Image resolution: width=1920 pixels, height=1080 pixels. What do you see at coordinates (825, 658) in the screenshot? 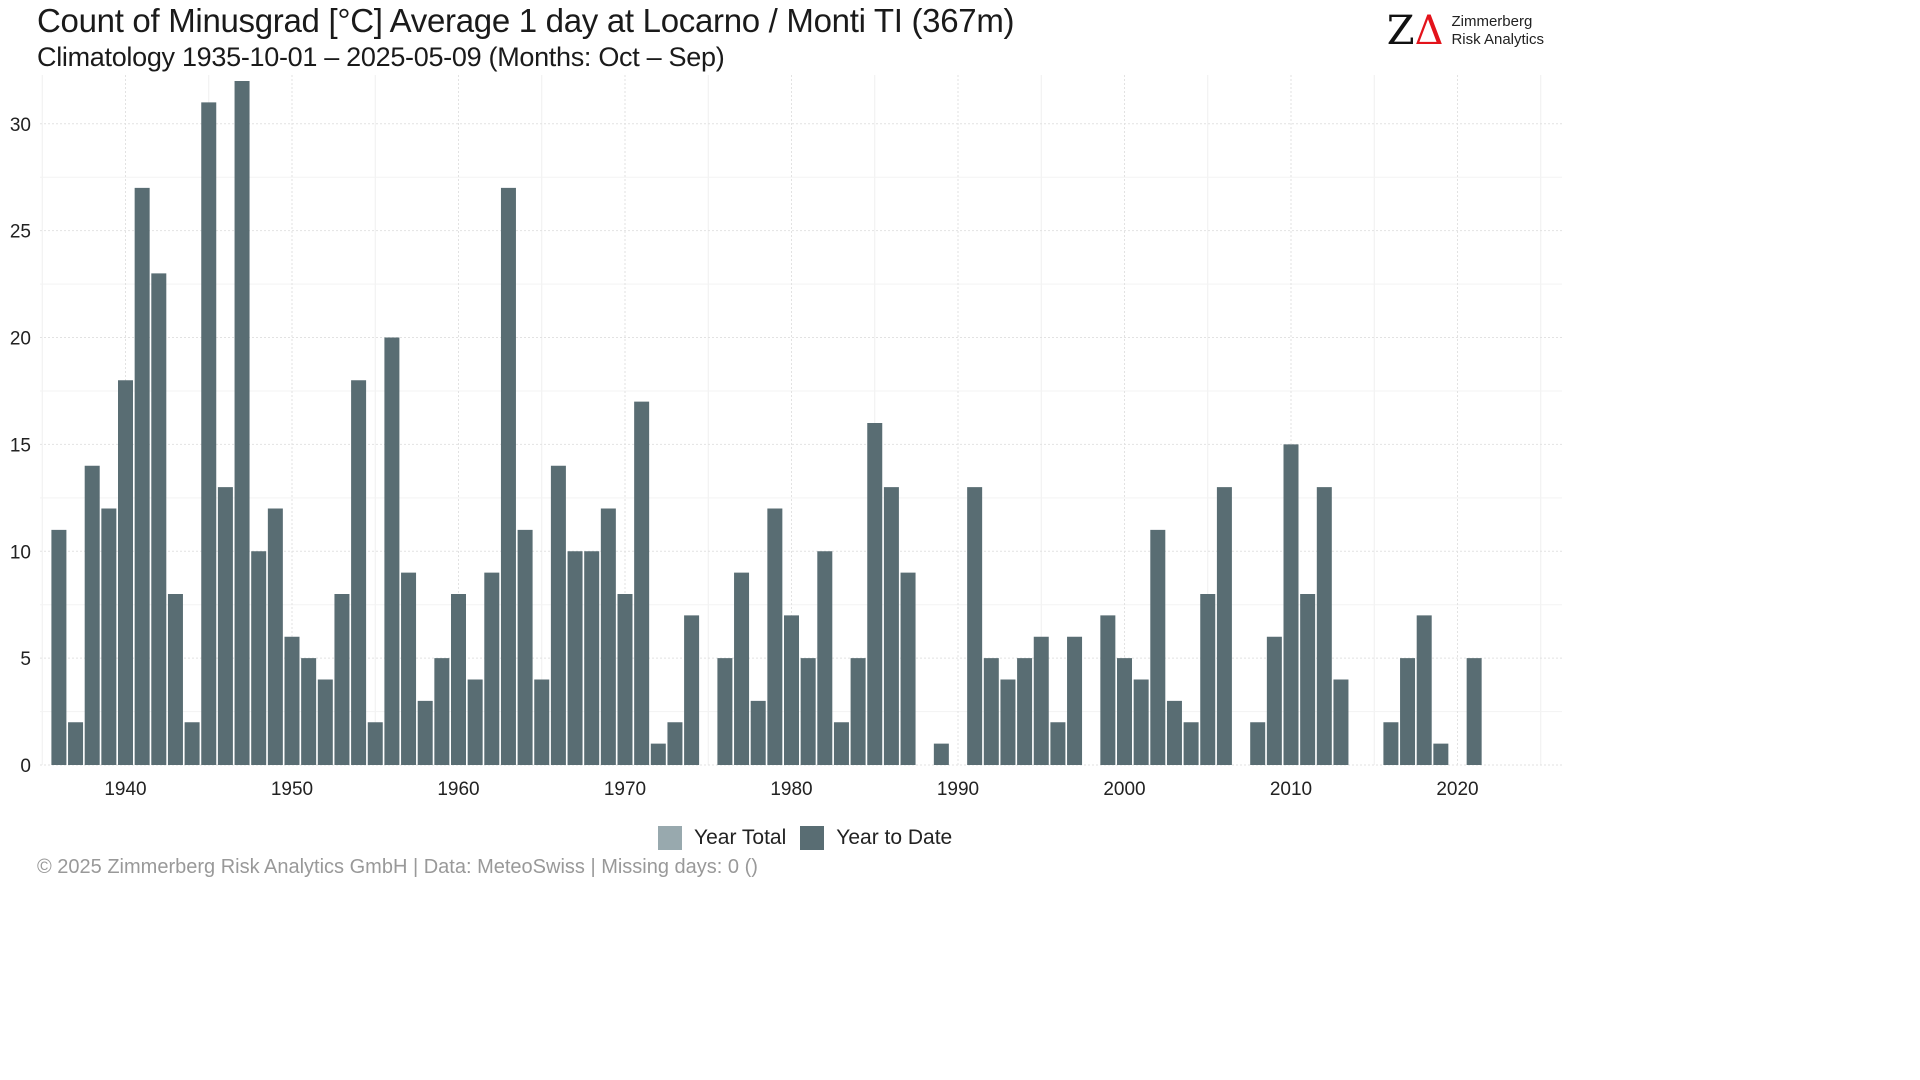
I see `bar-1982` at bounding box center [825, 658].